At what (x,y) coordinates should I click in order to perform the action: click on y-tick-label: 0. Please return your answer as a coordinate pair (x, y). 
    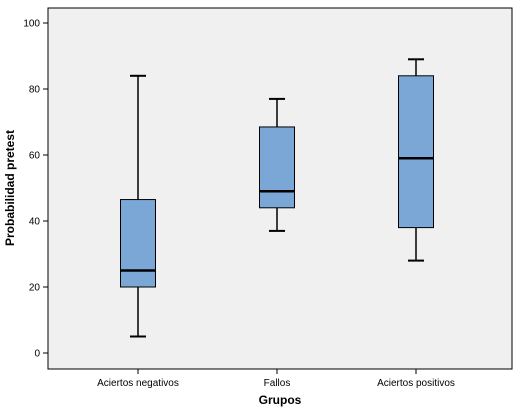
    Looking at the image, I should click on (37, 354).